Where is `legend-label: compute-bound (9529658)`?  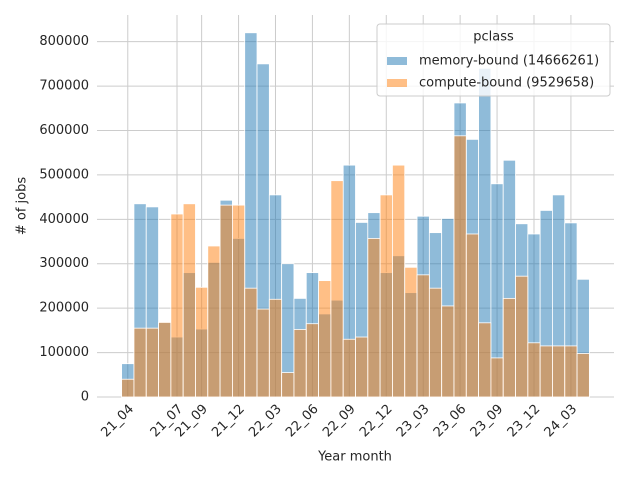
legend-label: compute-bound (9529658) is located at coordinates (506, 83).